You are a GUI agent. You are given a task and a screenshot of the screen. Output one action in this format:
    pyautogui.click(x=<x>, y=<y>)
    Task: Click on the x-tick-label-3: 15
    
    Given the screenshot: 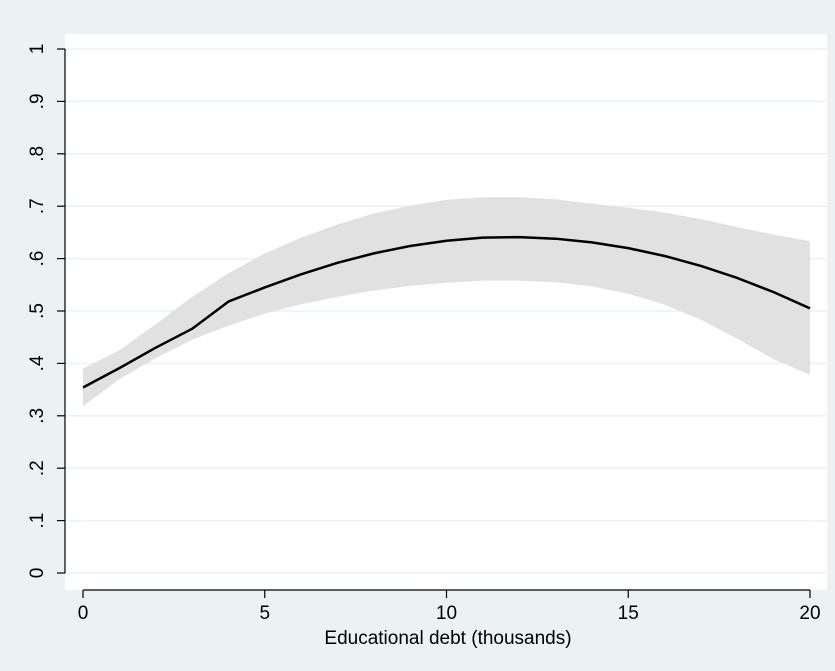 What is the action you would take?
    pyautogui.click(x=628, y=613)
    